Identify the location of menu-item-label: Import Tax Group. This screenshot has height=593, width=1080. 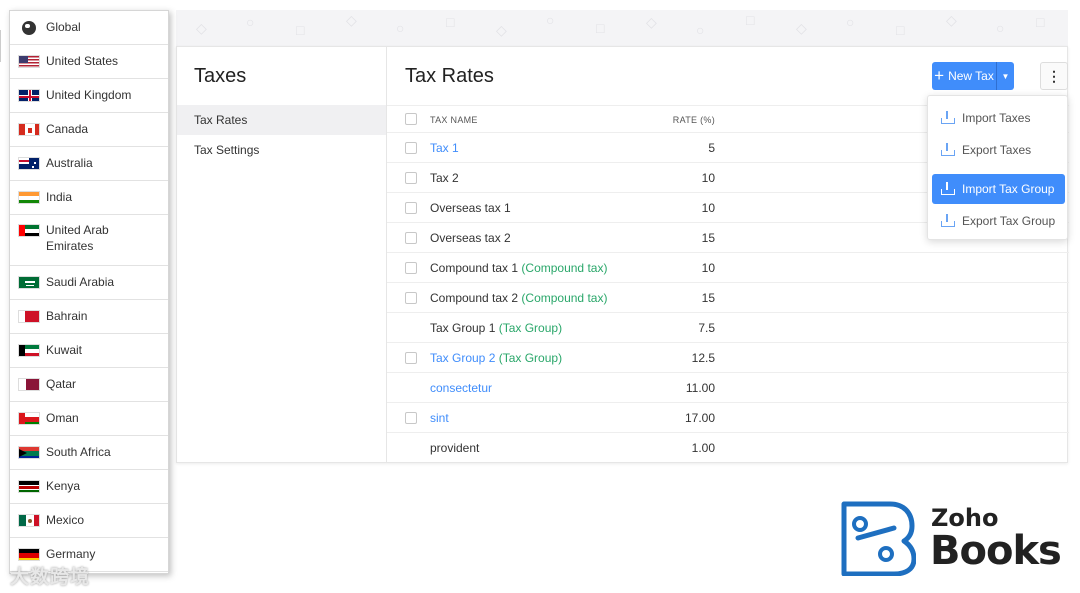
(1008, 189).